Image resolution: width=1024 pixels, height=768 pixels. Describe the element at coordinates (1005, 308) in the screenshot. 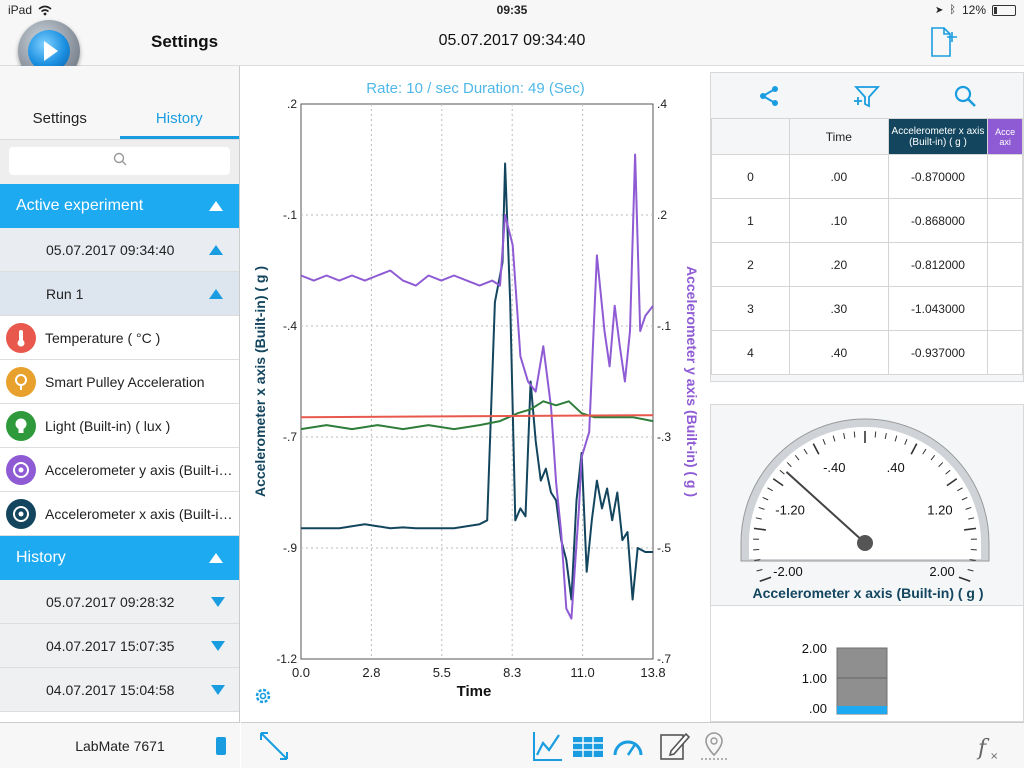

I see `cell-empty` at that location.